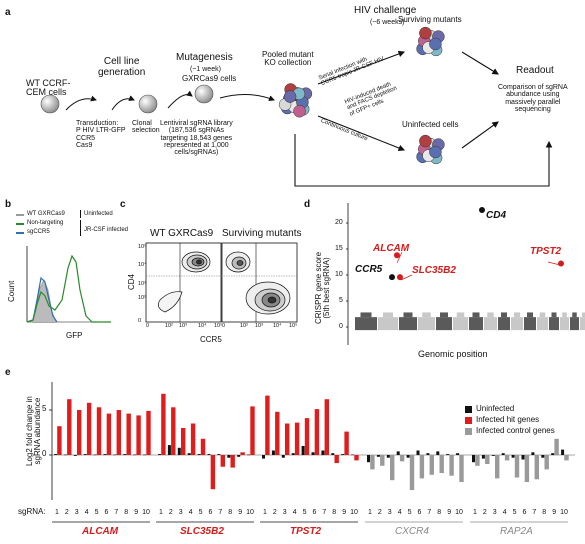 Image resolution: width=585 pixels, height=544 pixels. I want to click on e-legend-entry-1: Infected hit genes, so click(508, 419).